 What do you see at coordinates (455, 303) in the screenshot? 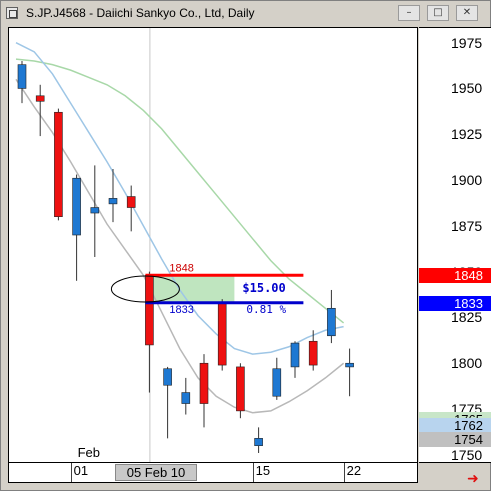
I see `price-marker-badge: 1833` at bounding box center [455, 303].